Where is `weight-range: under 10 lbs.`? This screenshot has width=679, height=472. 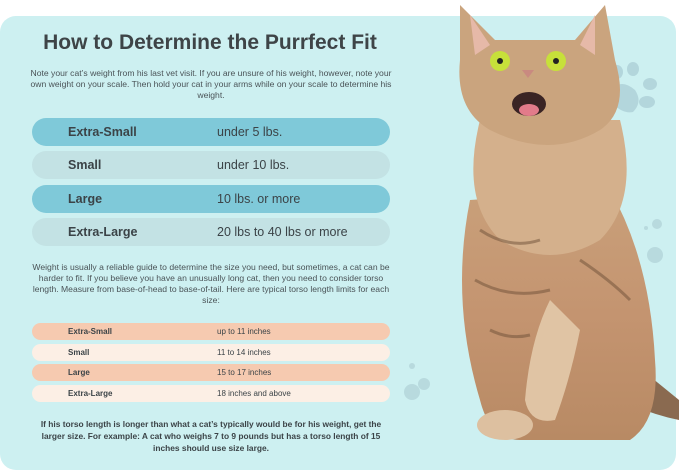 weight-range: under 10 lbs. is located at coordinates (253, 165).